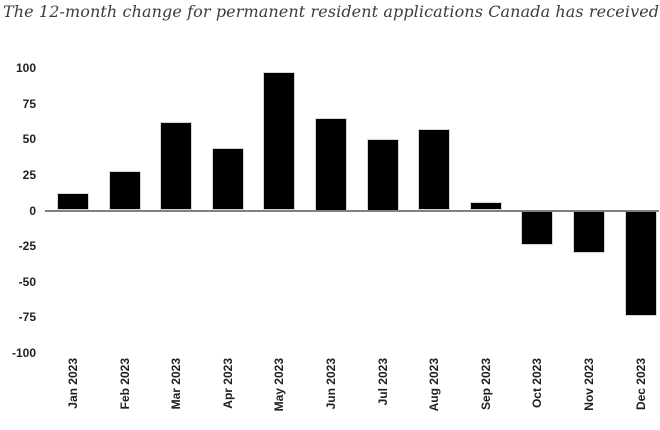 This screenshot has height=430, width=660. Describe the element at coordinates (73, 202) in the screenshot. I see `bar-jan-2023` at that location.